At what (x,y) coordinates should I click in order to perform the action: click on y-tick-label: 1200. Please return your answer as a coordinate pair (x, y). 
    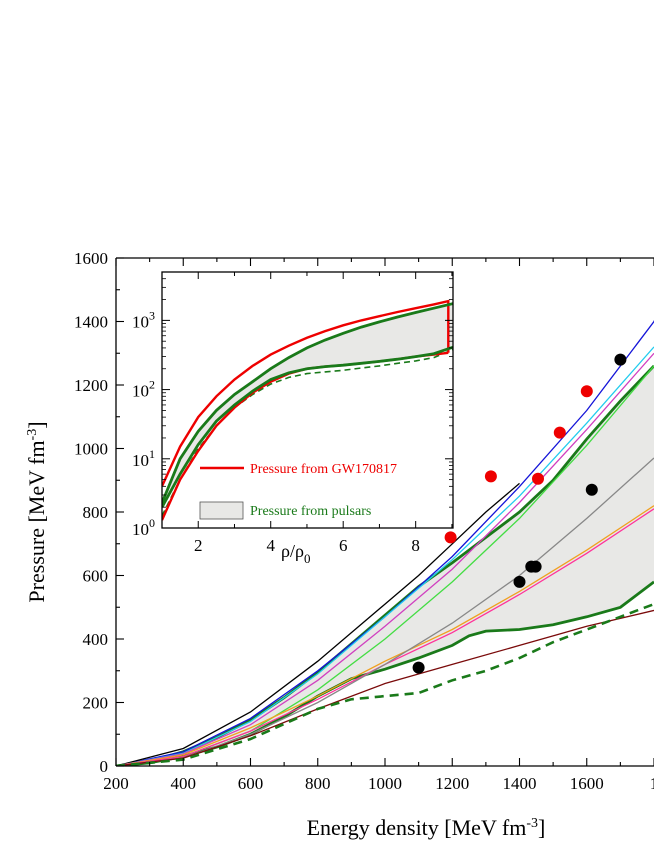
    Looking at the image, I should click on (91, 385).